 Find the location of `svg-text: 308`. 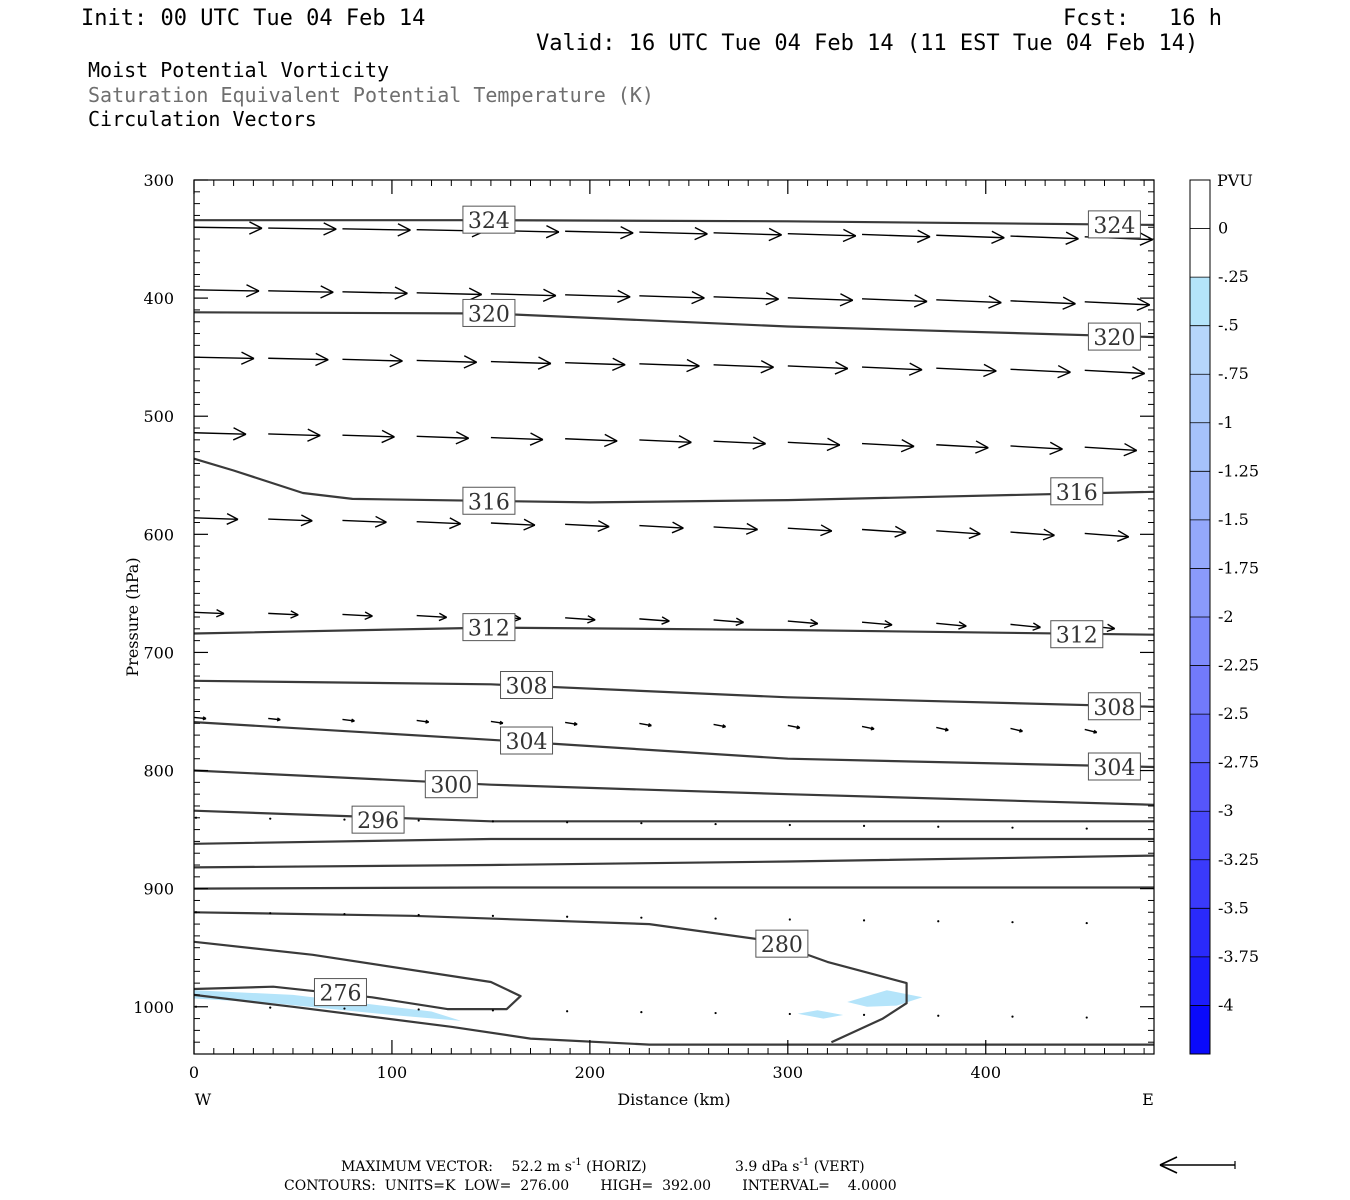

svg-text: 308 is located at coordinates (1114, 708).